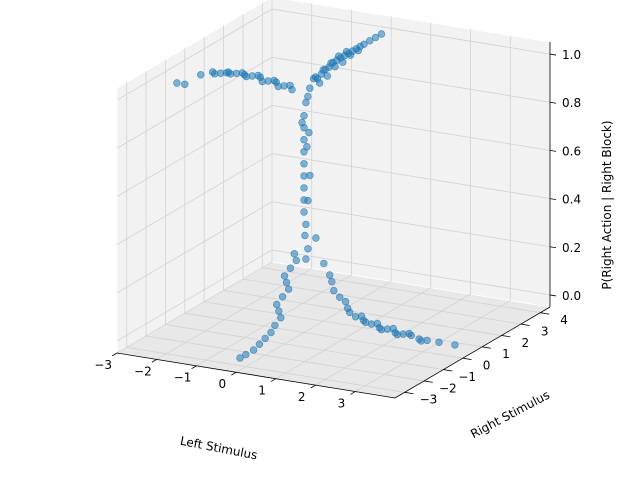  Describe the element at coordinates (103, 365) in the screenshot. I see `x-tick-label: −3` at that location.